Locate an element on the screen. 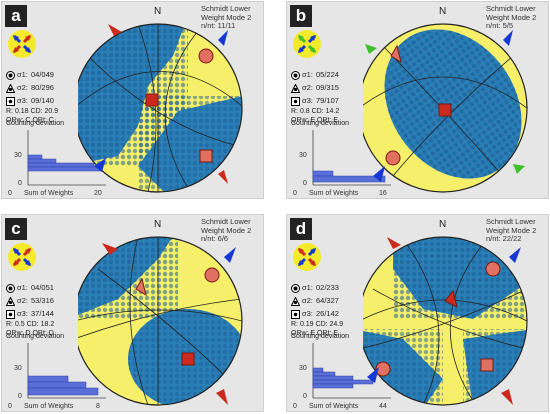 Image resolution: width=550 pixels, height=414 pixels. count-ratio: n/nt: 22/22 is located at coordinates (504, 238).